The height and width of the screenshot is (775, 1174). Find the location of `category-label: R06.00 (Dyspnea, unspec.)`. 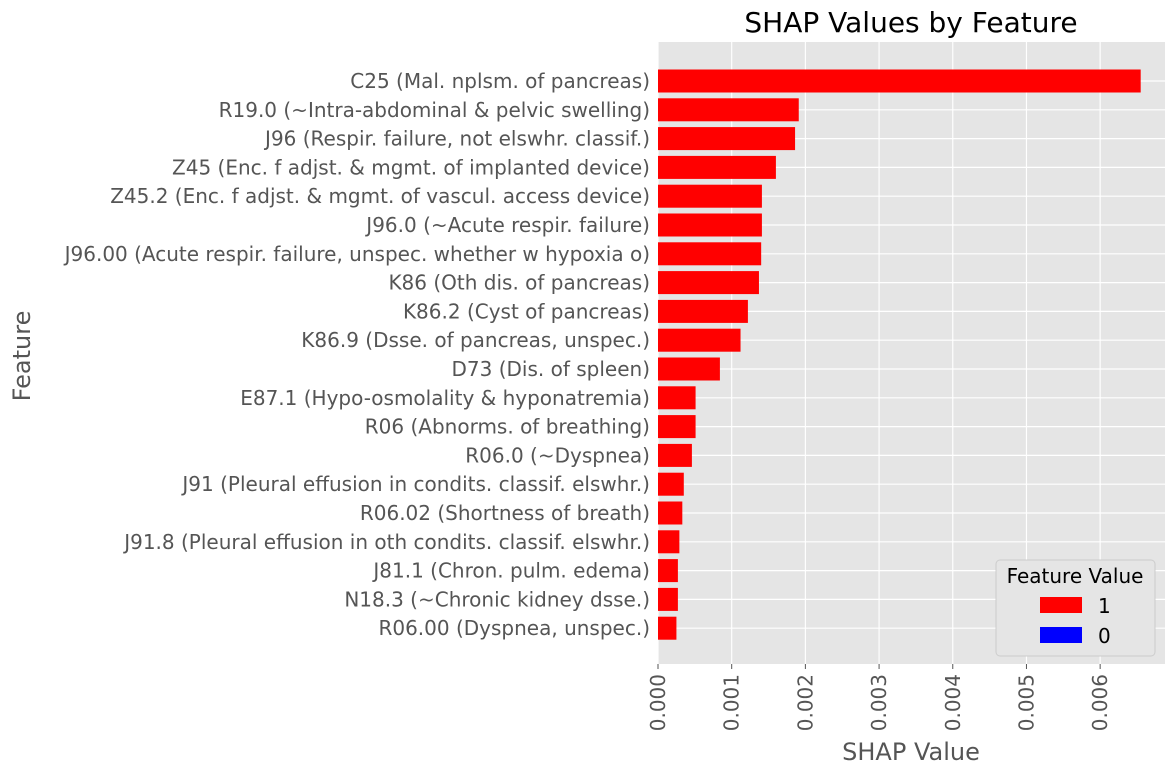

category-label: R06.00 (Dyspnea, unspec.) is located at coordinates (514, 628).